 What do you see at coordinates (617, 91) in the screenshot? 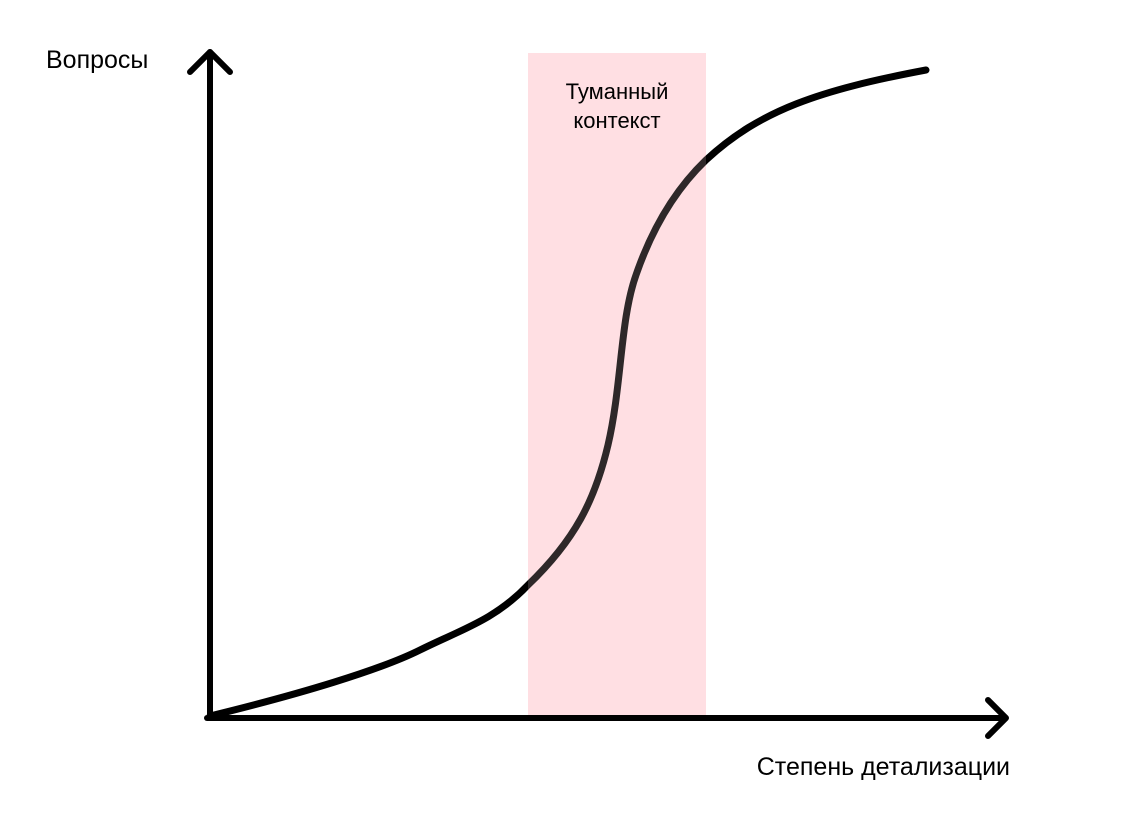
I see `foggy-context-label-line-1: Туманный` at bounding box center [617, 91].